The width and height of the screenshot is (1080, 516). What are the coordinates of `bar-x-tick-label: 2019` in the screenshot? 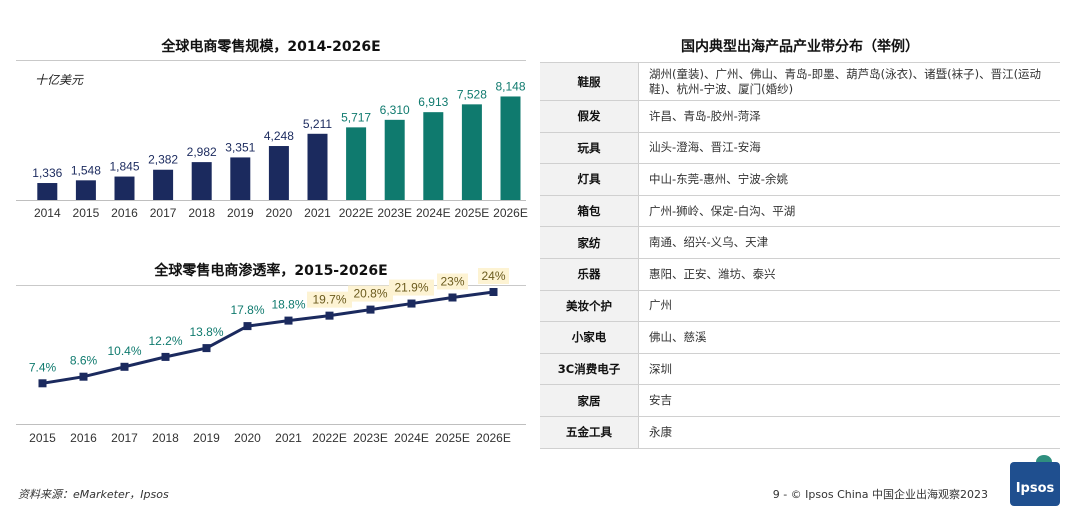 It's located at (240, 213).